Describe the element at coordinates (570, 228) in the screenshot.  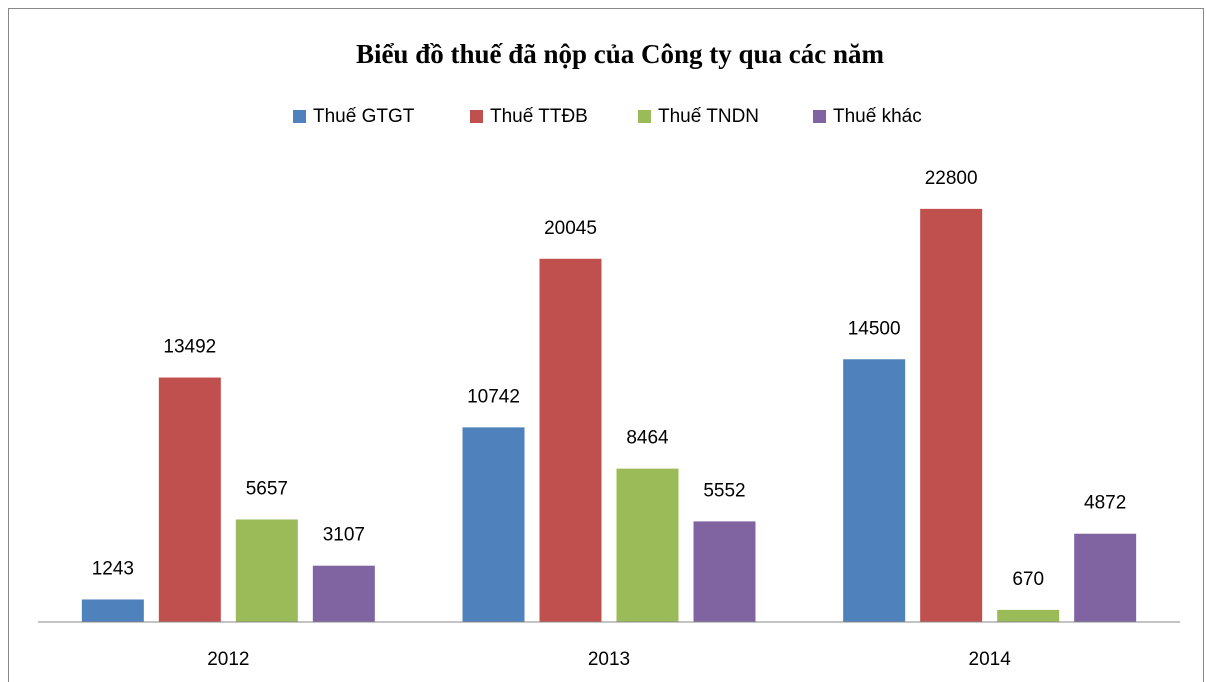
I see `data-label: 20045` at that location.